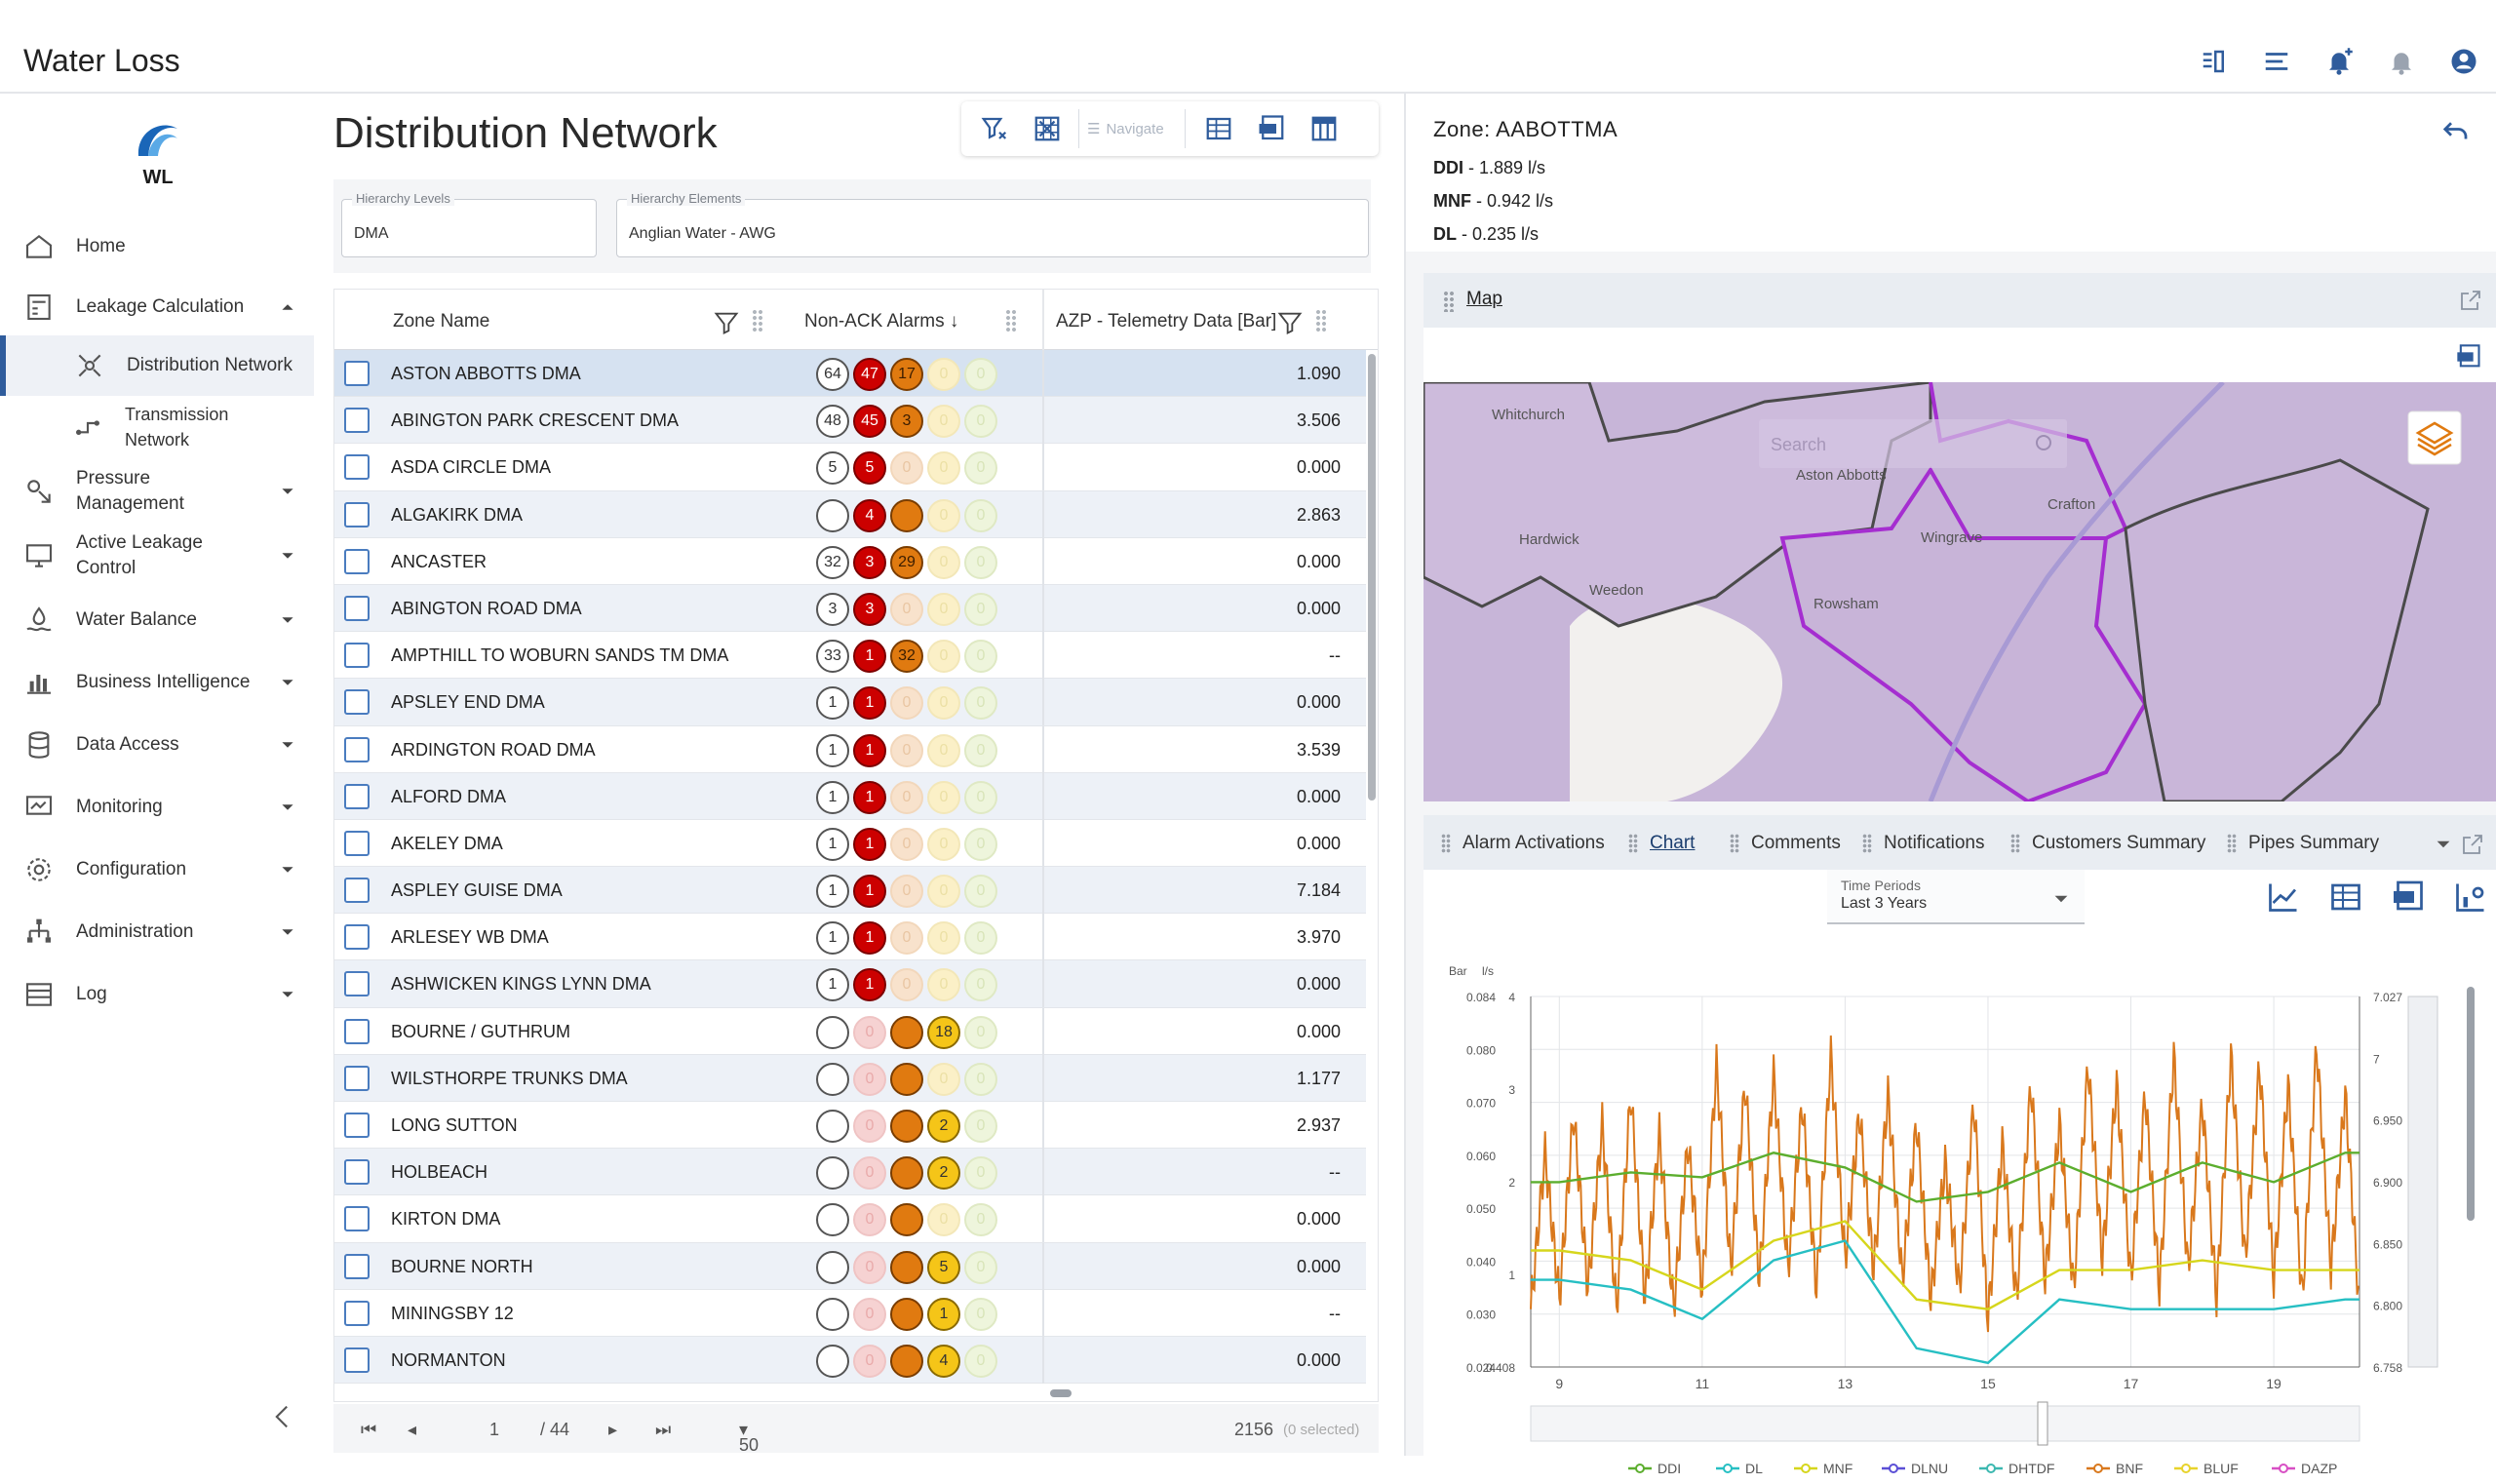  Describe the element at coordinates (1913, 443) in the screenshot. I see `map-search-box` at that location.